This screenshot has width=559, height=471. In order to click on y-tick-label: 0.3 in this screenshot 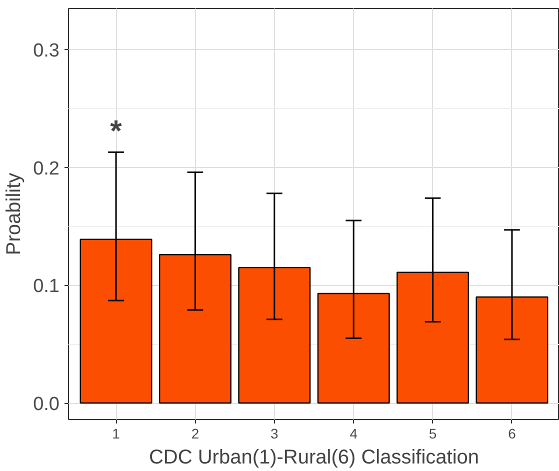, I will do `click(46, 51)`.